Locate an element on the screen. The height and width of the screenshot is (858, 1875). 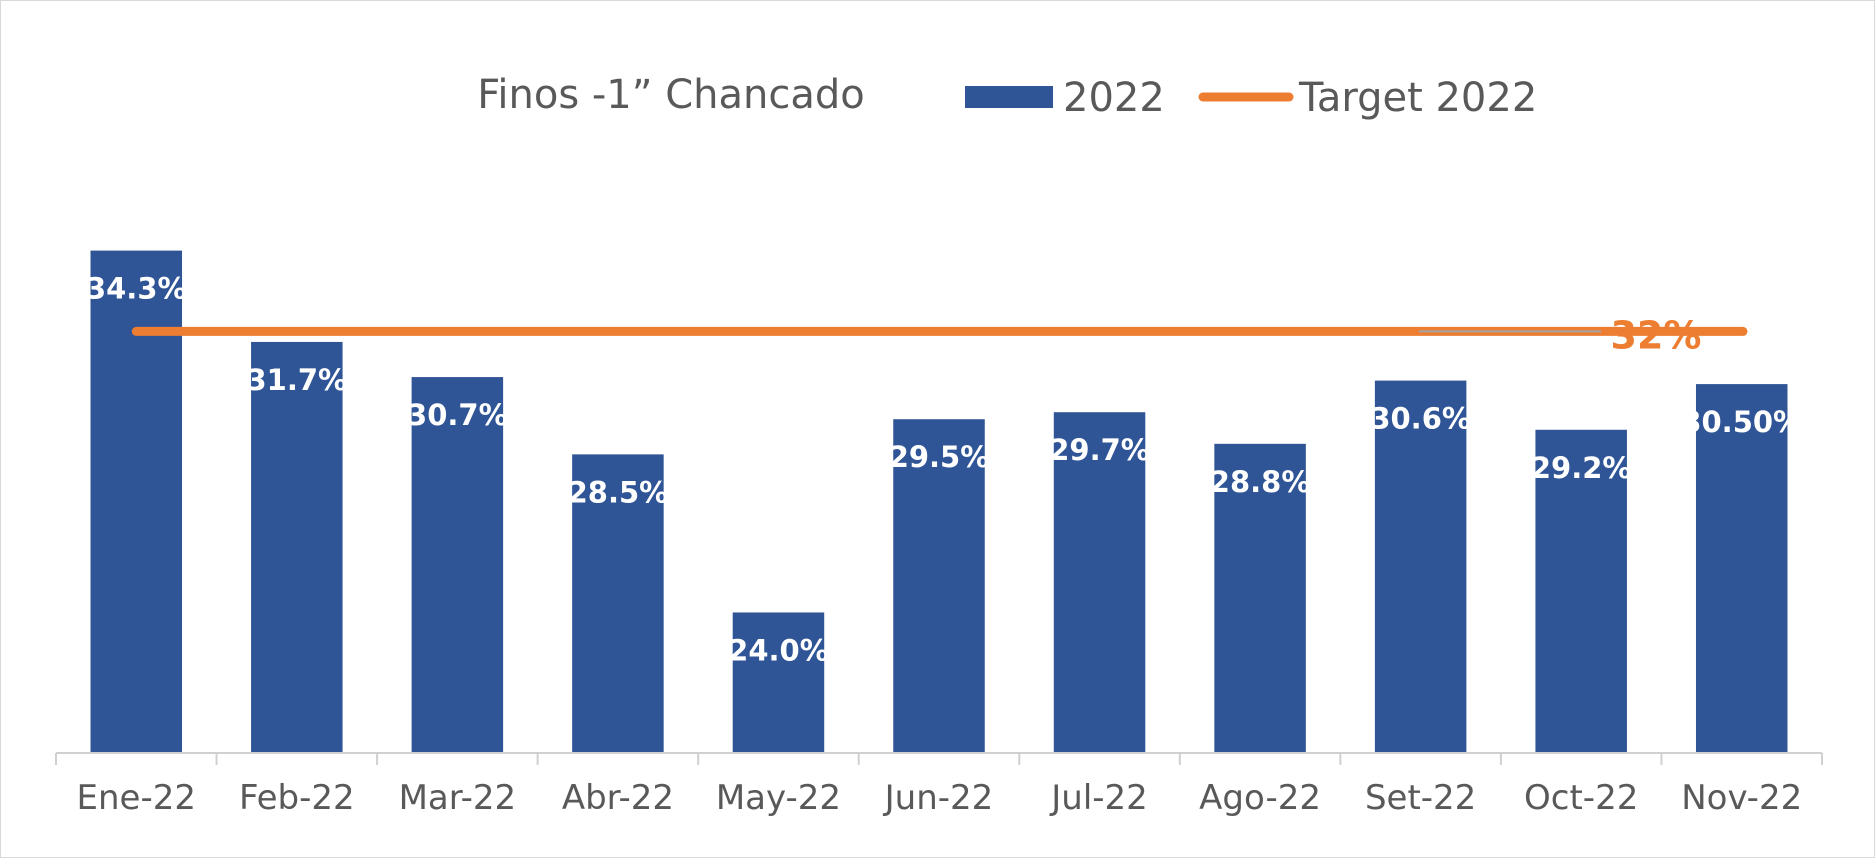
x-tick-label-jul-22: Jul-22 is located at coordinates (1098, 798).